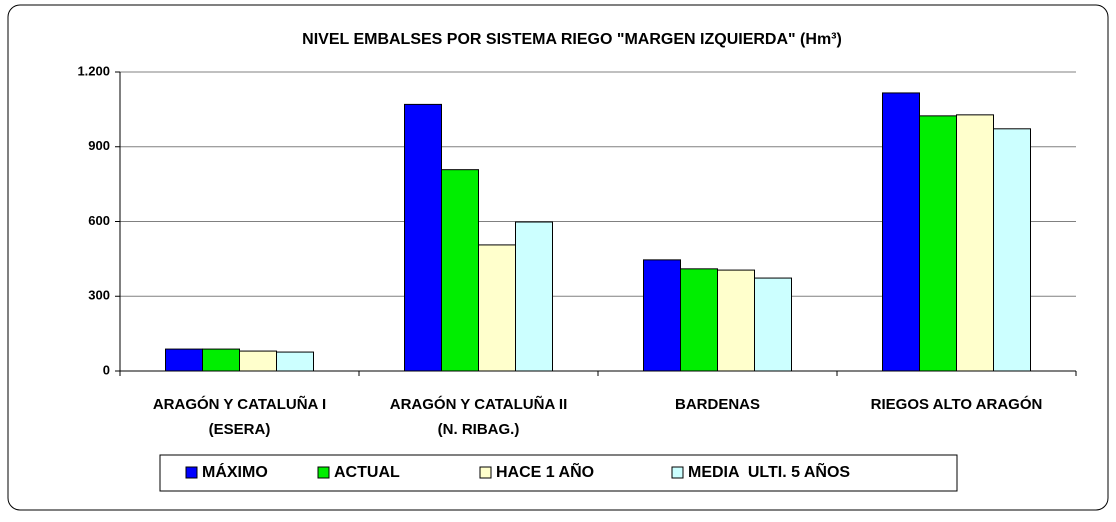 The height and width of the screenshot is (522, 1116). I want to click on x-tick-label: RIEGOS ALTO ARAGÓN, so click(957, 404).